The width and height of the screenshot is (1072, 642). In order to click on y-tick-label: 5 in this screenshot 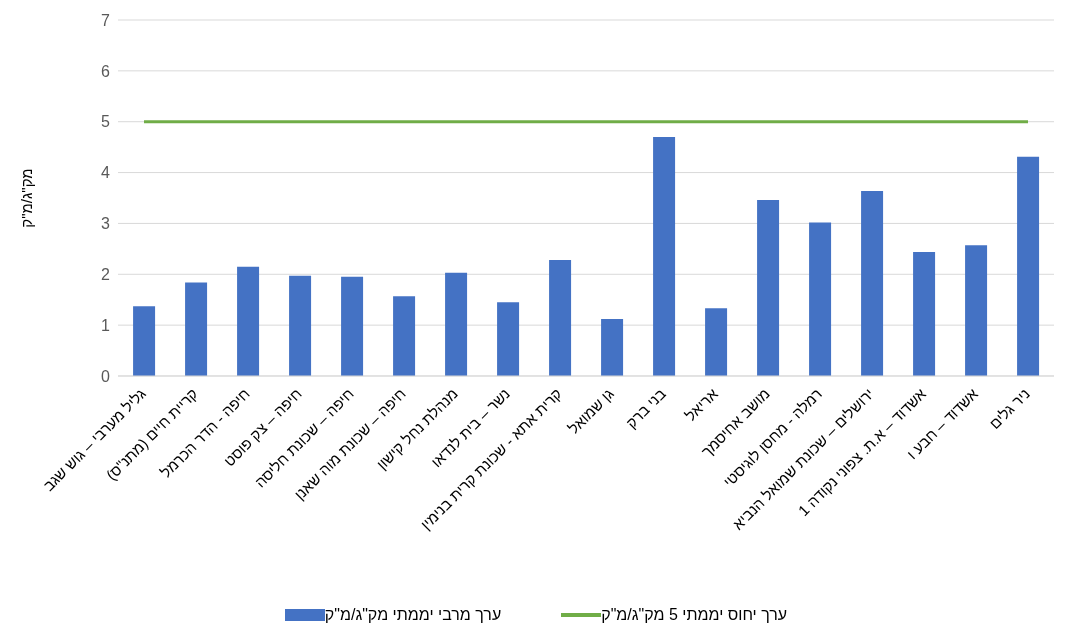, I will do `click(106, 122)`.